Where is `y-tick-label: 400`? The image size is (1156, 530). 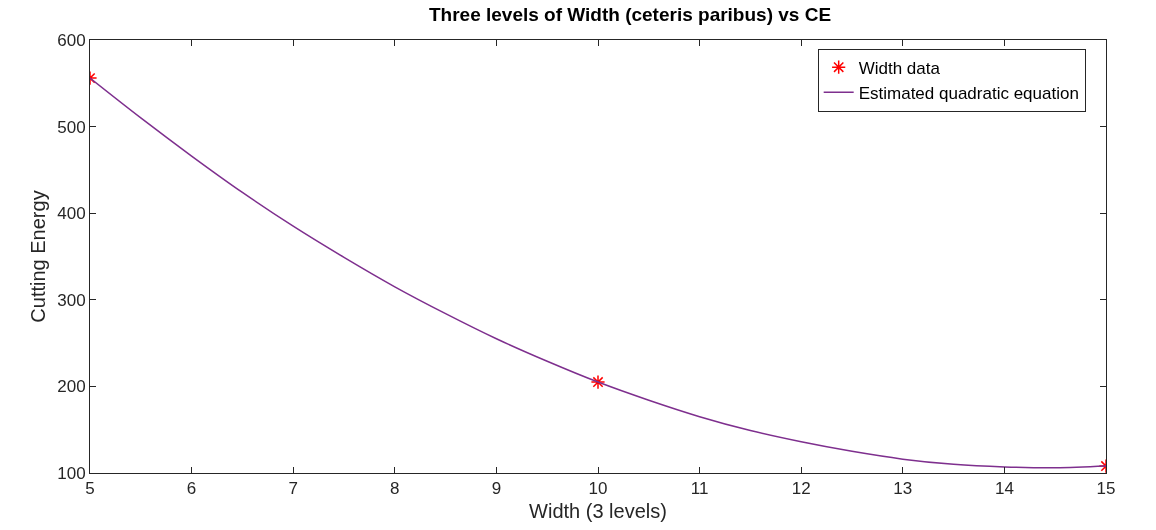
y-tick-label: 400 is located at coordinates (71, 214).